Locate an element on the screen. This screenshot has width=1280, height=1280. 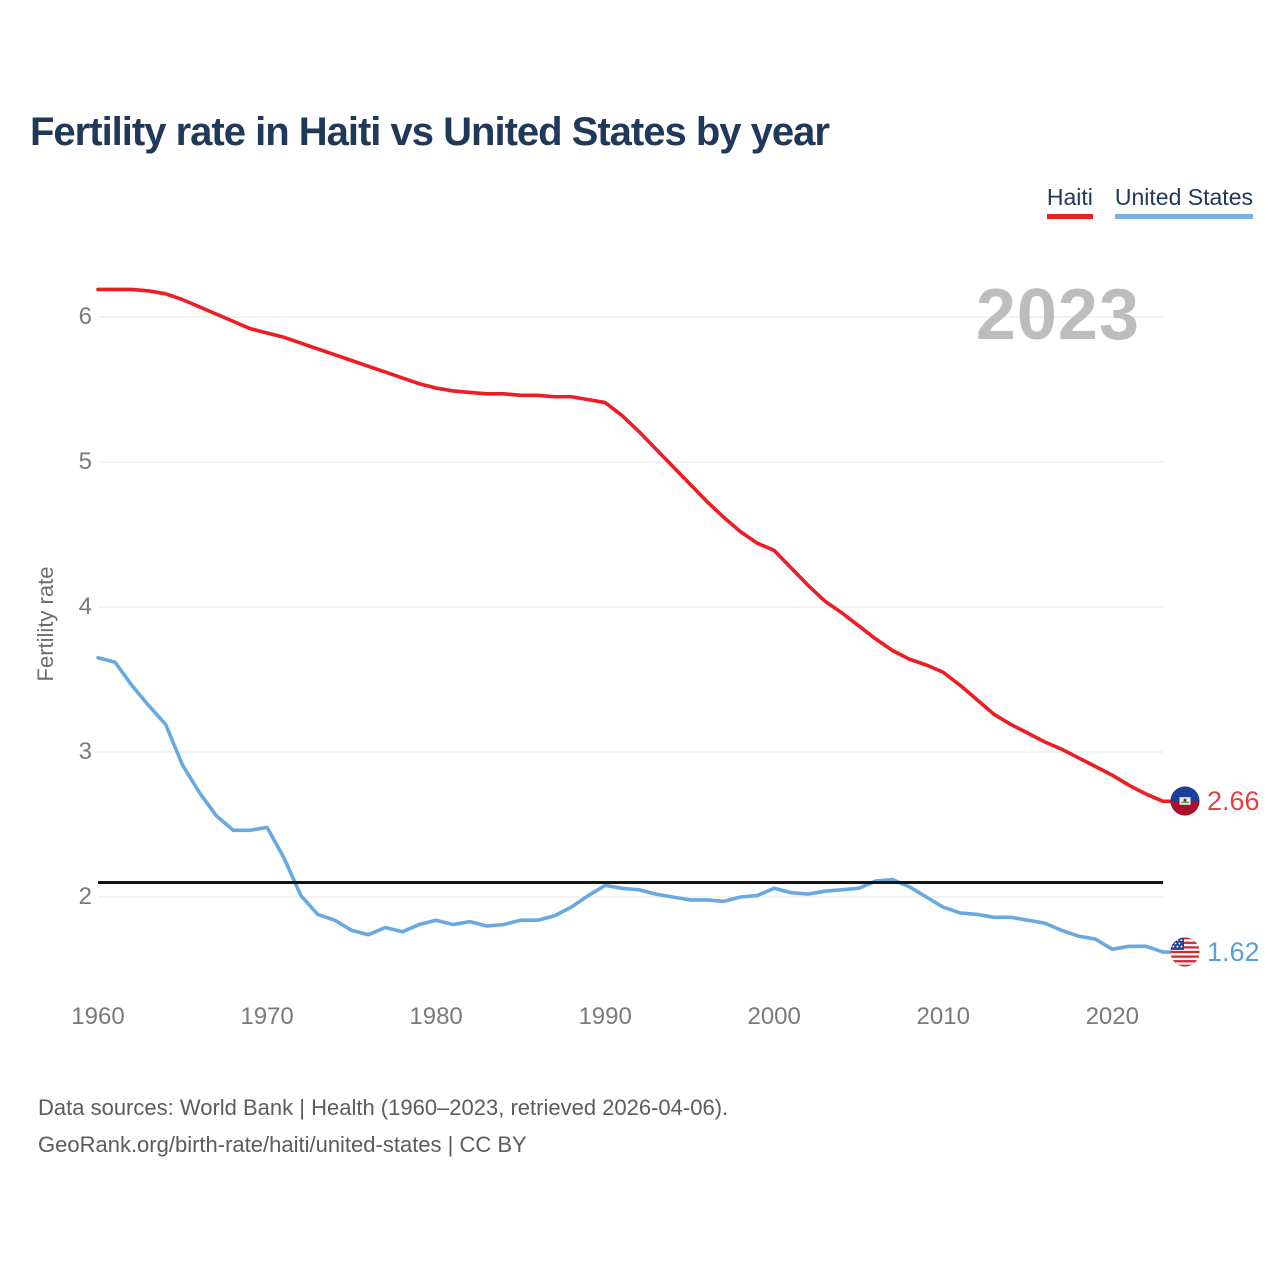
legend: Haiti United States is located at coordinates (1149, 201).